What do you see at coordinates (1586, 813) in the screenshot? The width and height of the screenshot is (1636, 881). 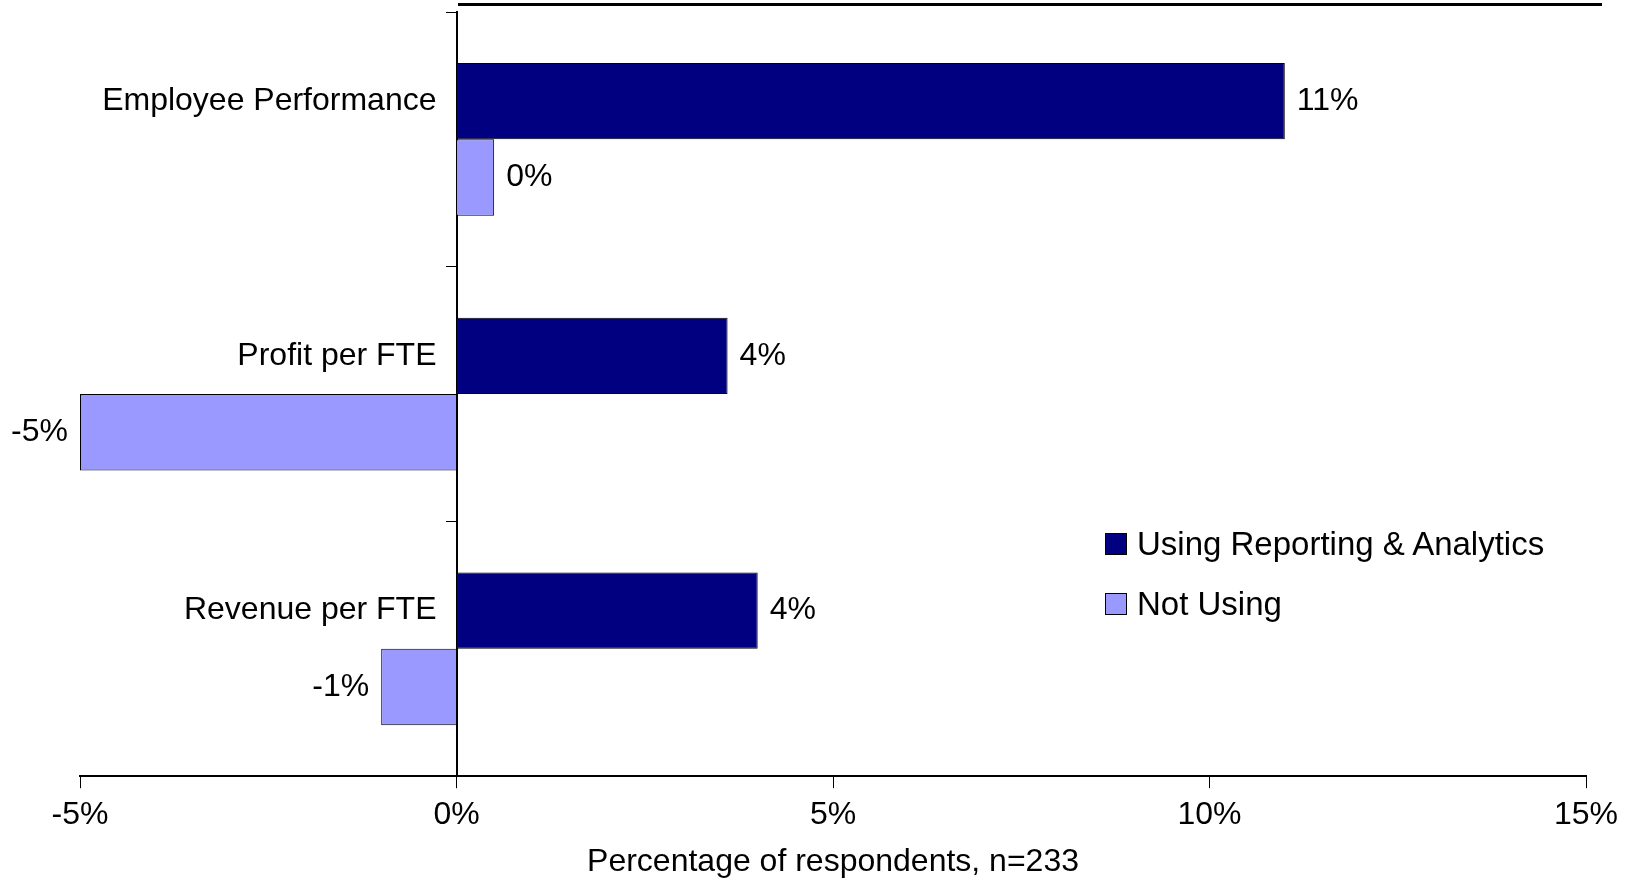 I see `x-tick-label: 15%` at bounding box center [1586, 813].